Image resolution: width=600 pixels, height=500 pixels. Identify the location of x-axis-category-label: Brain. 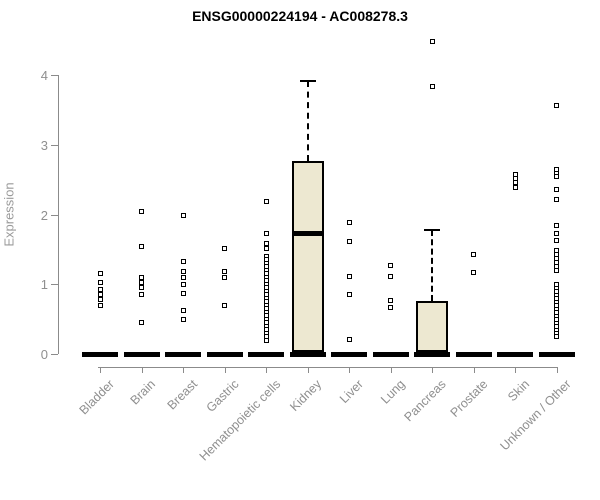
(143, 392).